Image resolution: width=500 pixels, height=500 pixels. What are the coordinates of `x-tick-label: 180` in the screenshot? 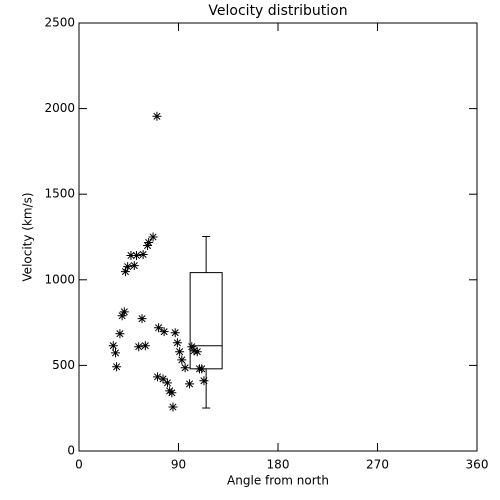 It's located at (278, 465).